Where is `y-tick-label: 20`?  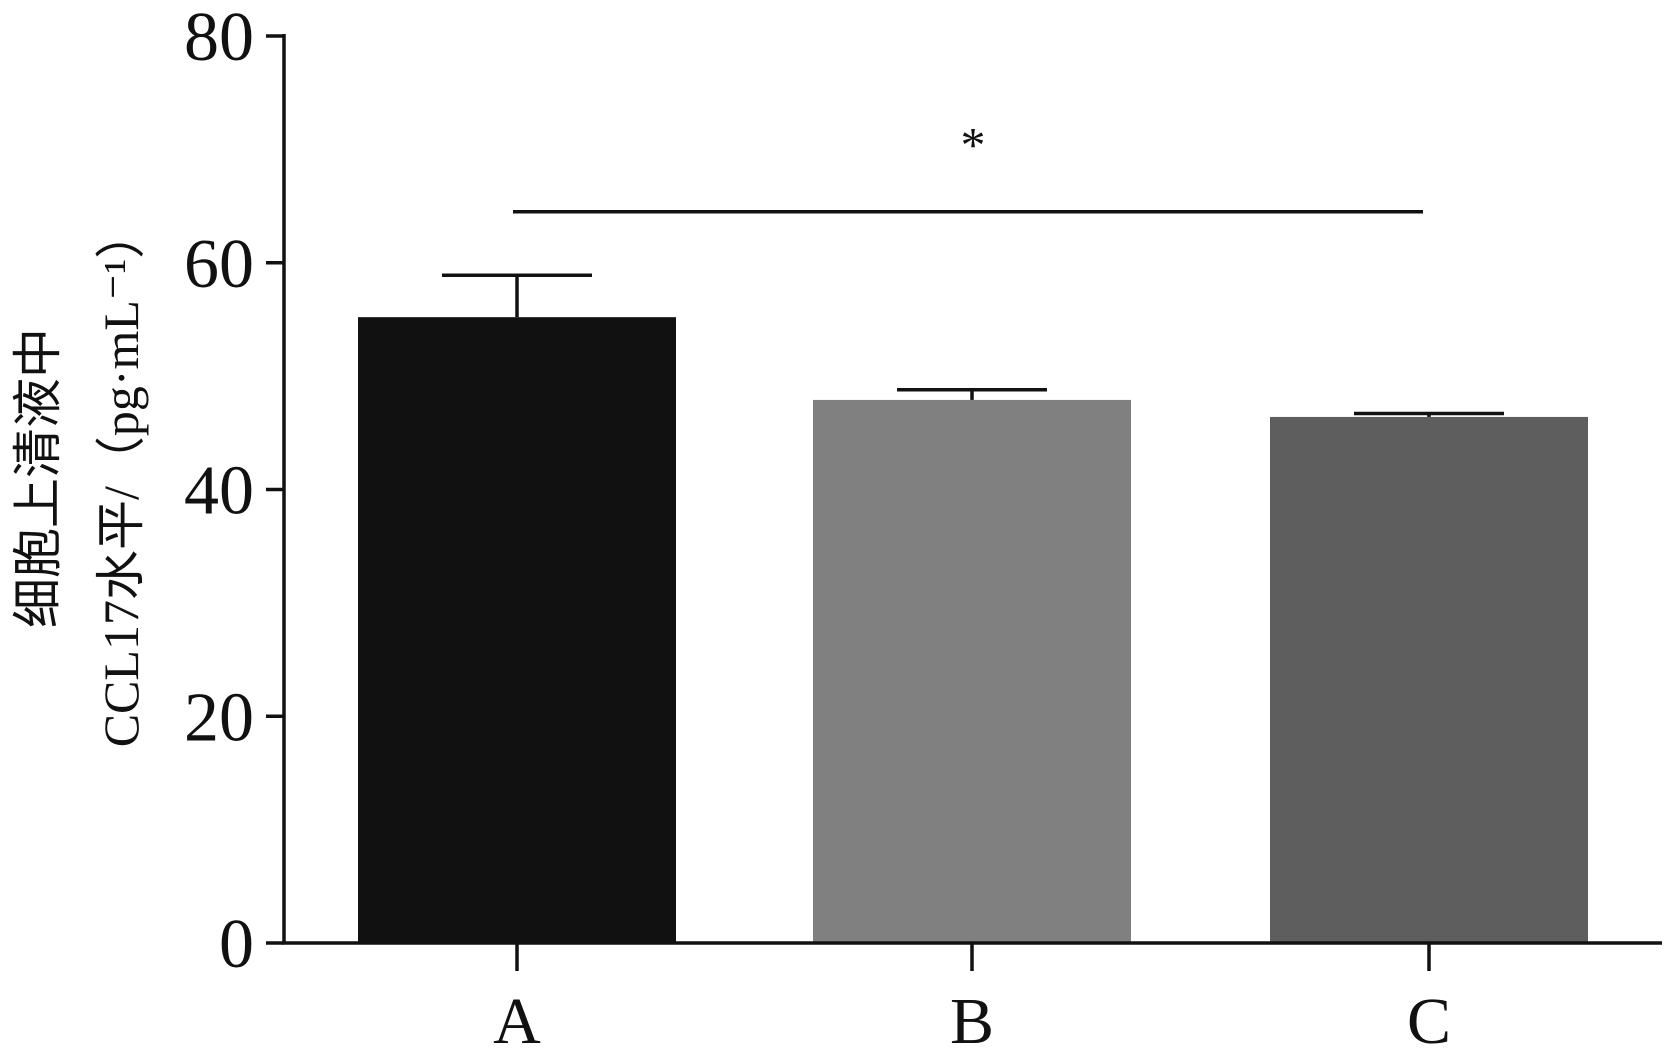
y-tick-label: 20 is located at coordinates (219, 717).